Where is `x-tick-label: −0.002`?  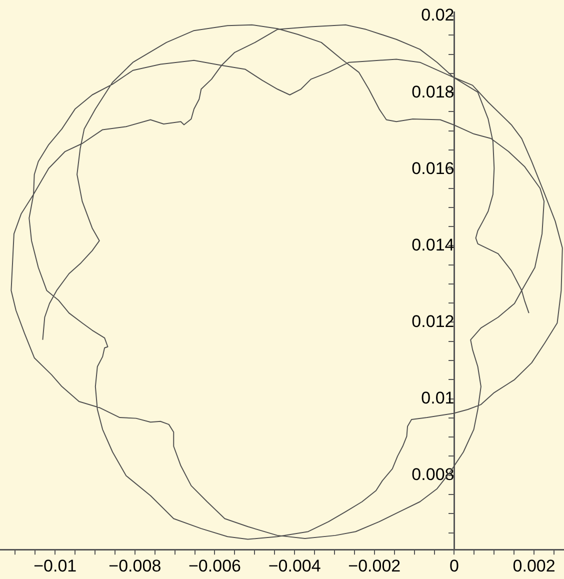
x-tick-label: −0.002 is located at coordinates (374, 566).